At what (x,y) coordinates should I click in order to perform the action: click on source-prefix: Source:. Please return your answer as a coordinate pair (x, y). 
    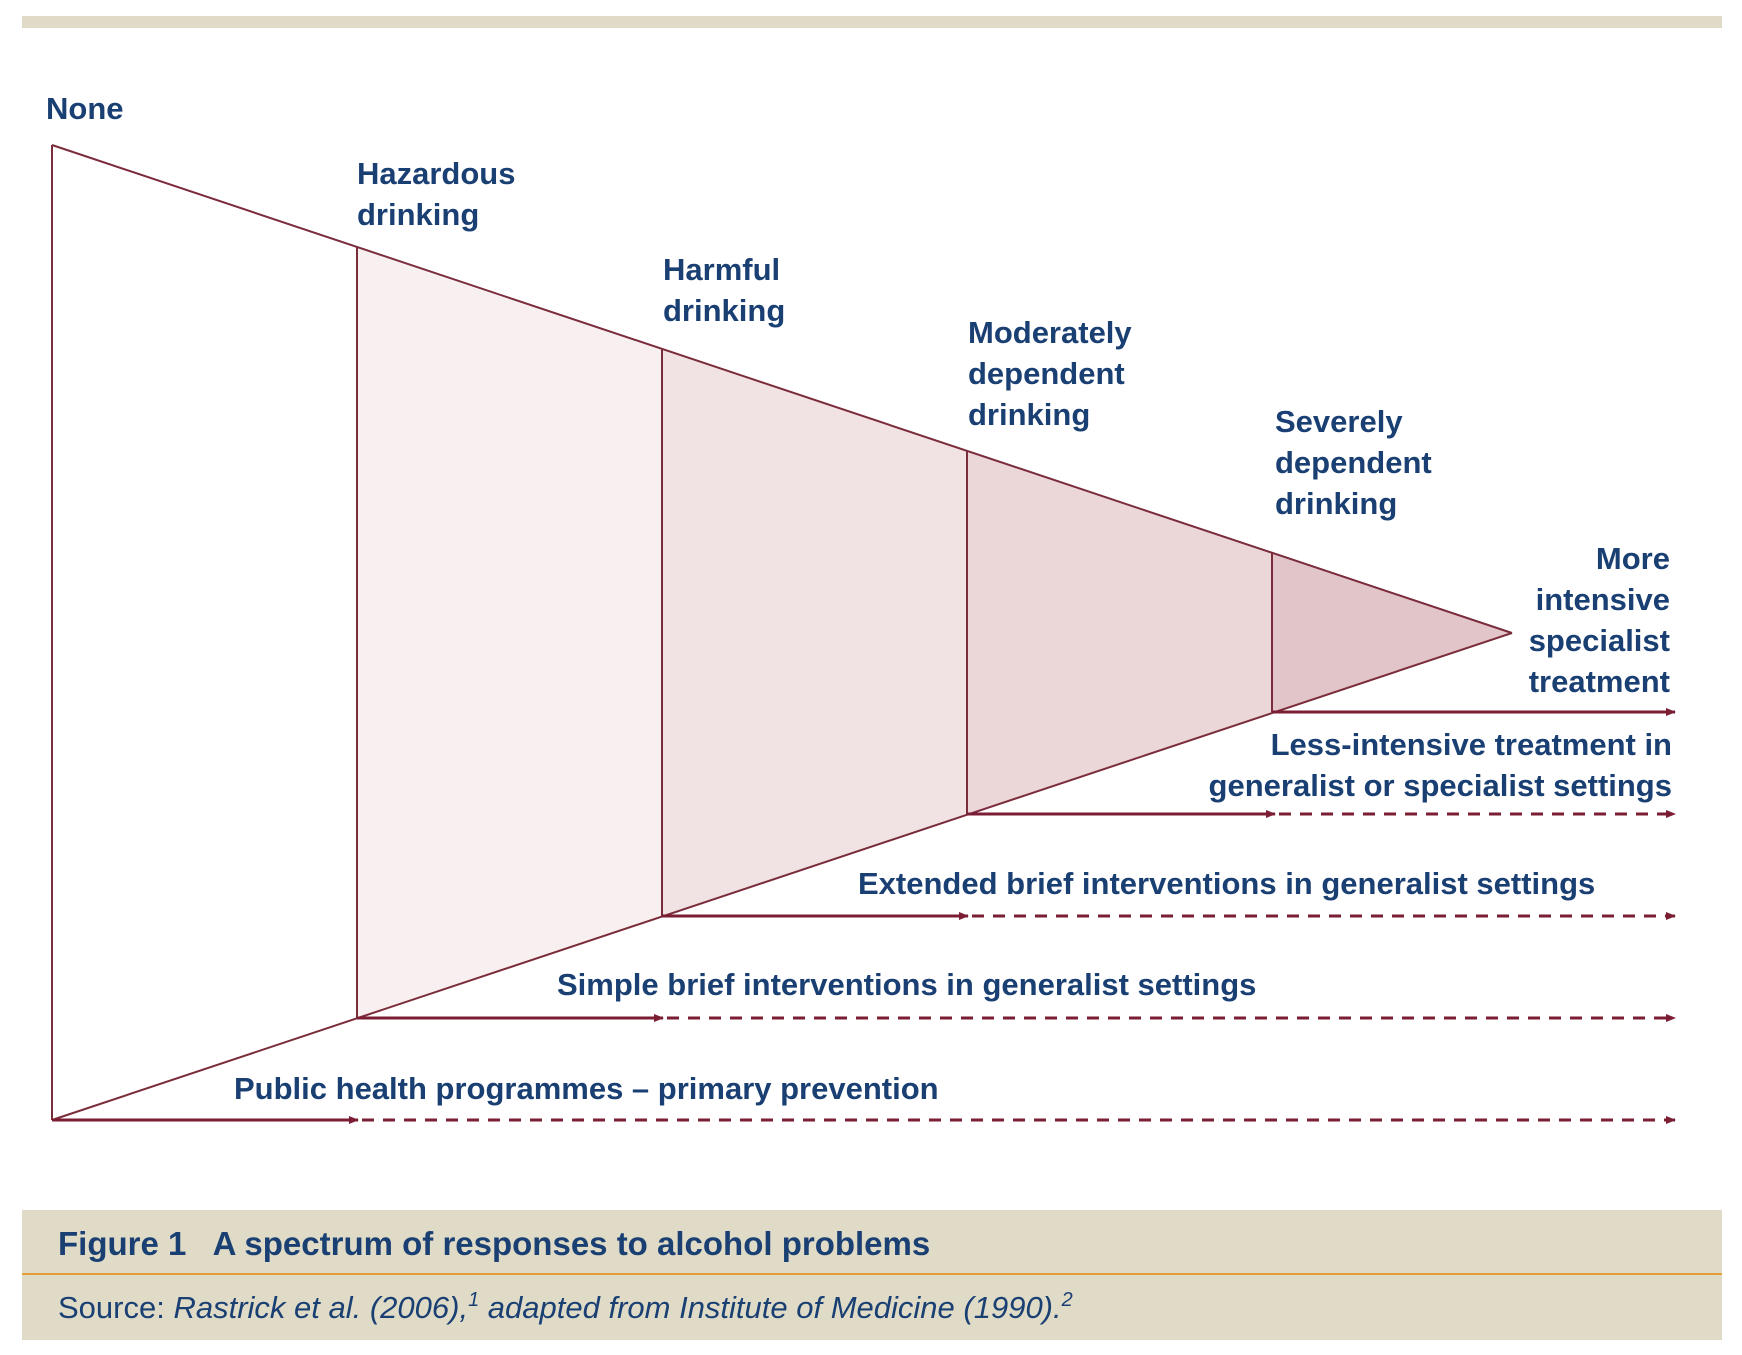
    Looking at the image, I should click on (116, 1307).